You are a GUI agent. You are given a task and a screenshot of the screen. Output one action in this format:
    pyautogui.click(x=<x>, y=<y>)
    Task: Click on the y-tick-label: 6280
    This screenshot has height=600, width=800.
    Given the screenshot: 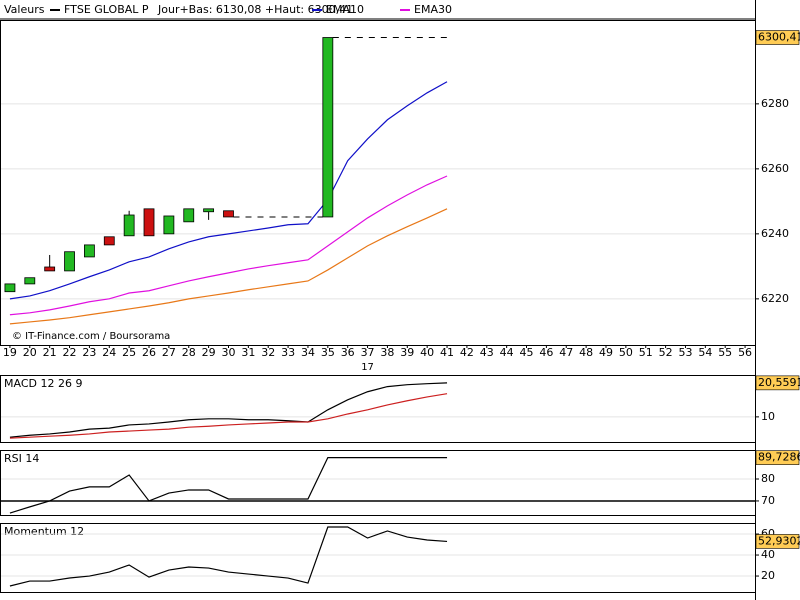 What is the action you would take?
    pyautogui.click(x=775, y=103)
    